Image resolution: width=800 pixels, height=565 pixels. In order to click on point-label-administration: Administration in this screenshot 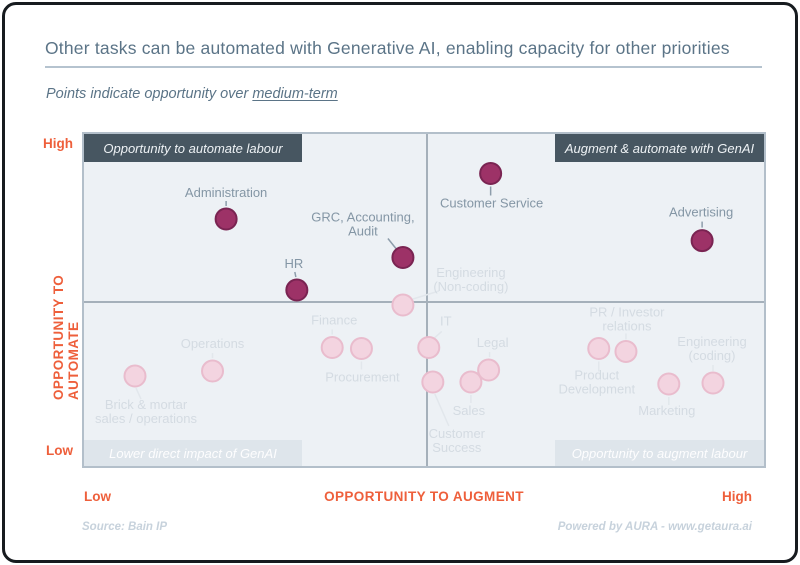, I will do `click(226, 192)`.